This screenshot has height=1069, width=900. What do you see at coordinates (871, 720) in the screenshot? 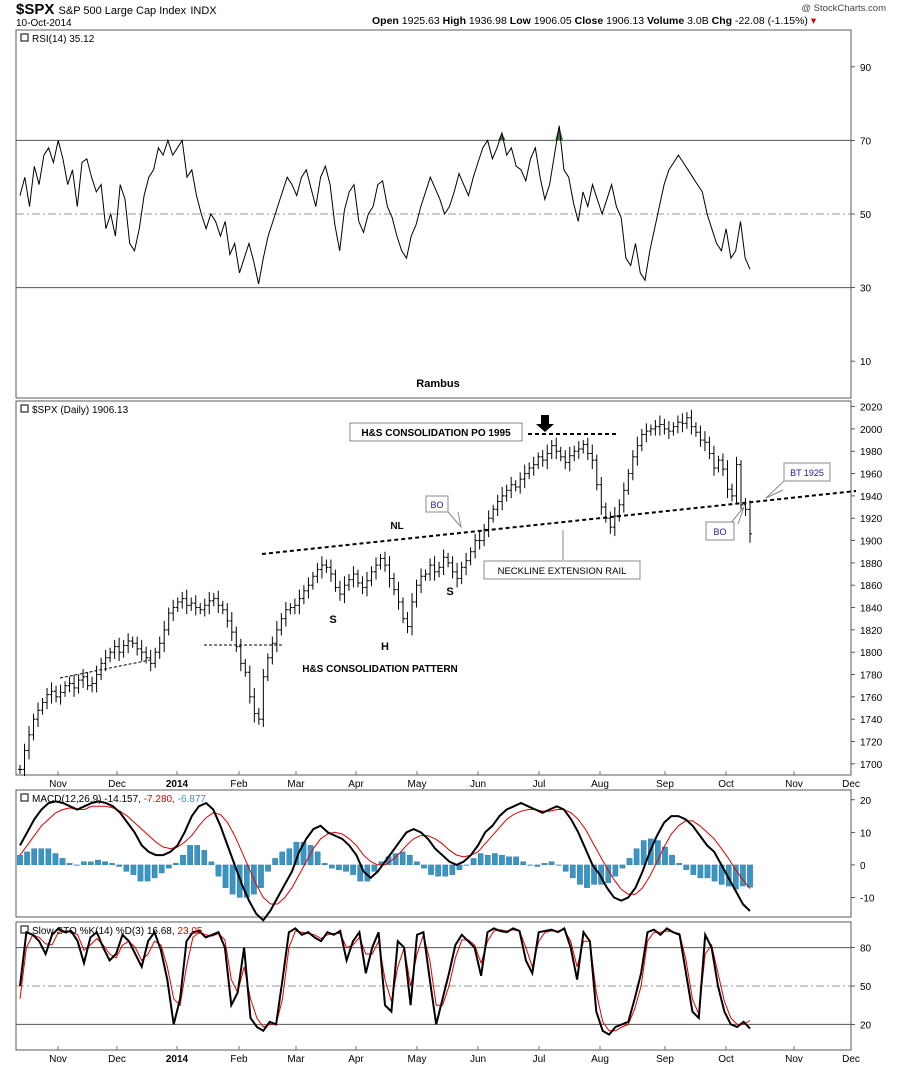
I see `y-tick-label: 1740` at bounding box center [871, 720].